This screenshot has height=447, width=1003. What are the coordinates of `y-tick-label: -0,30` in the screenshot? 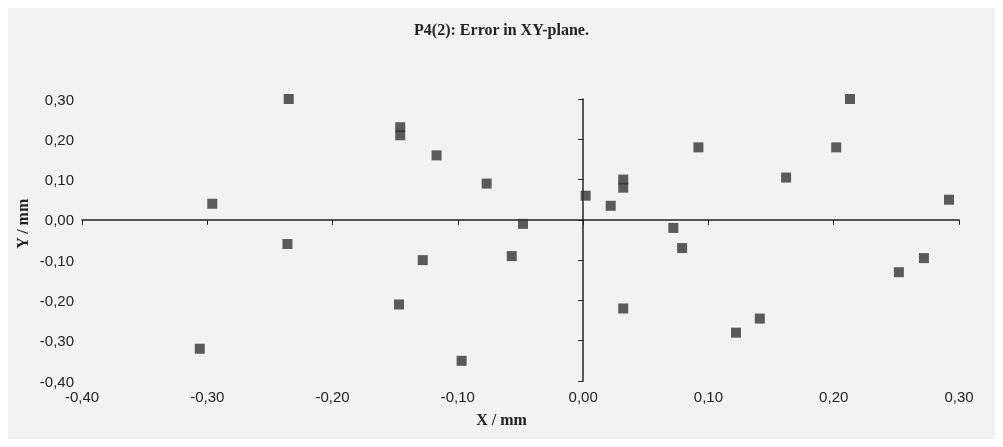 It's located at (56, 341).